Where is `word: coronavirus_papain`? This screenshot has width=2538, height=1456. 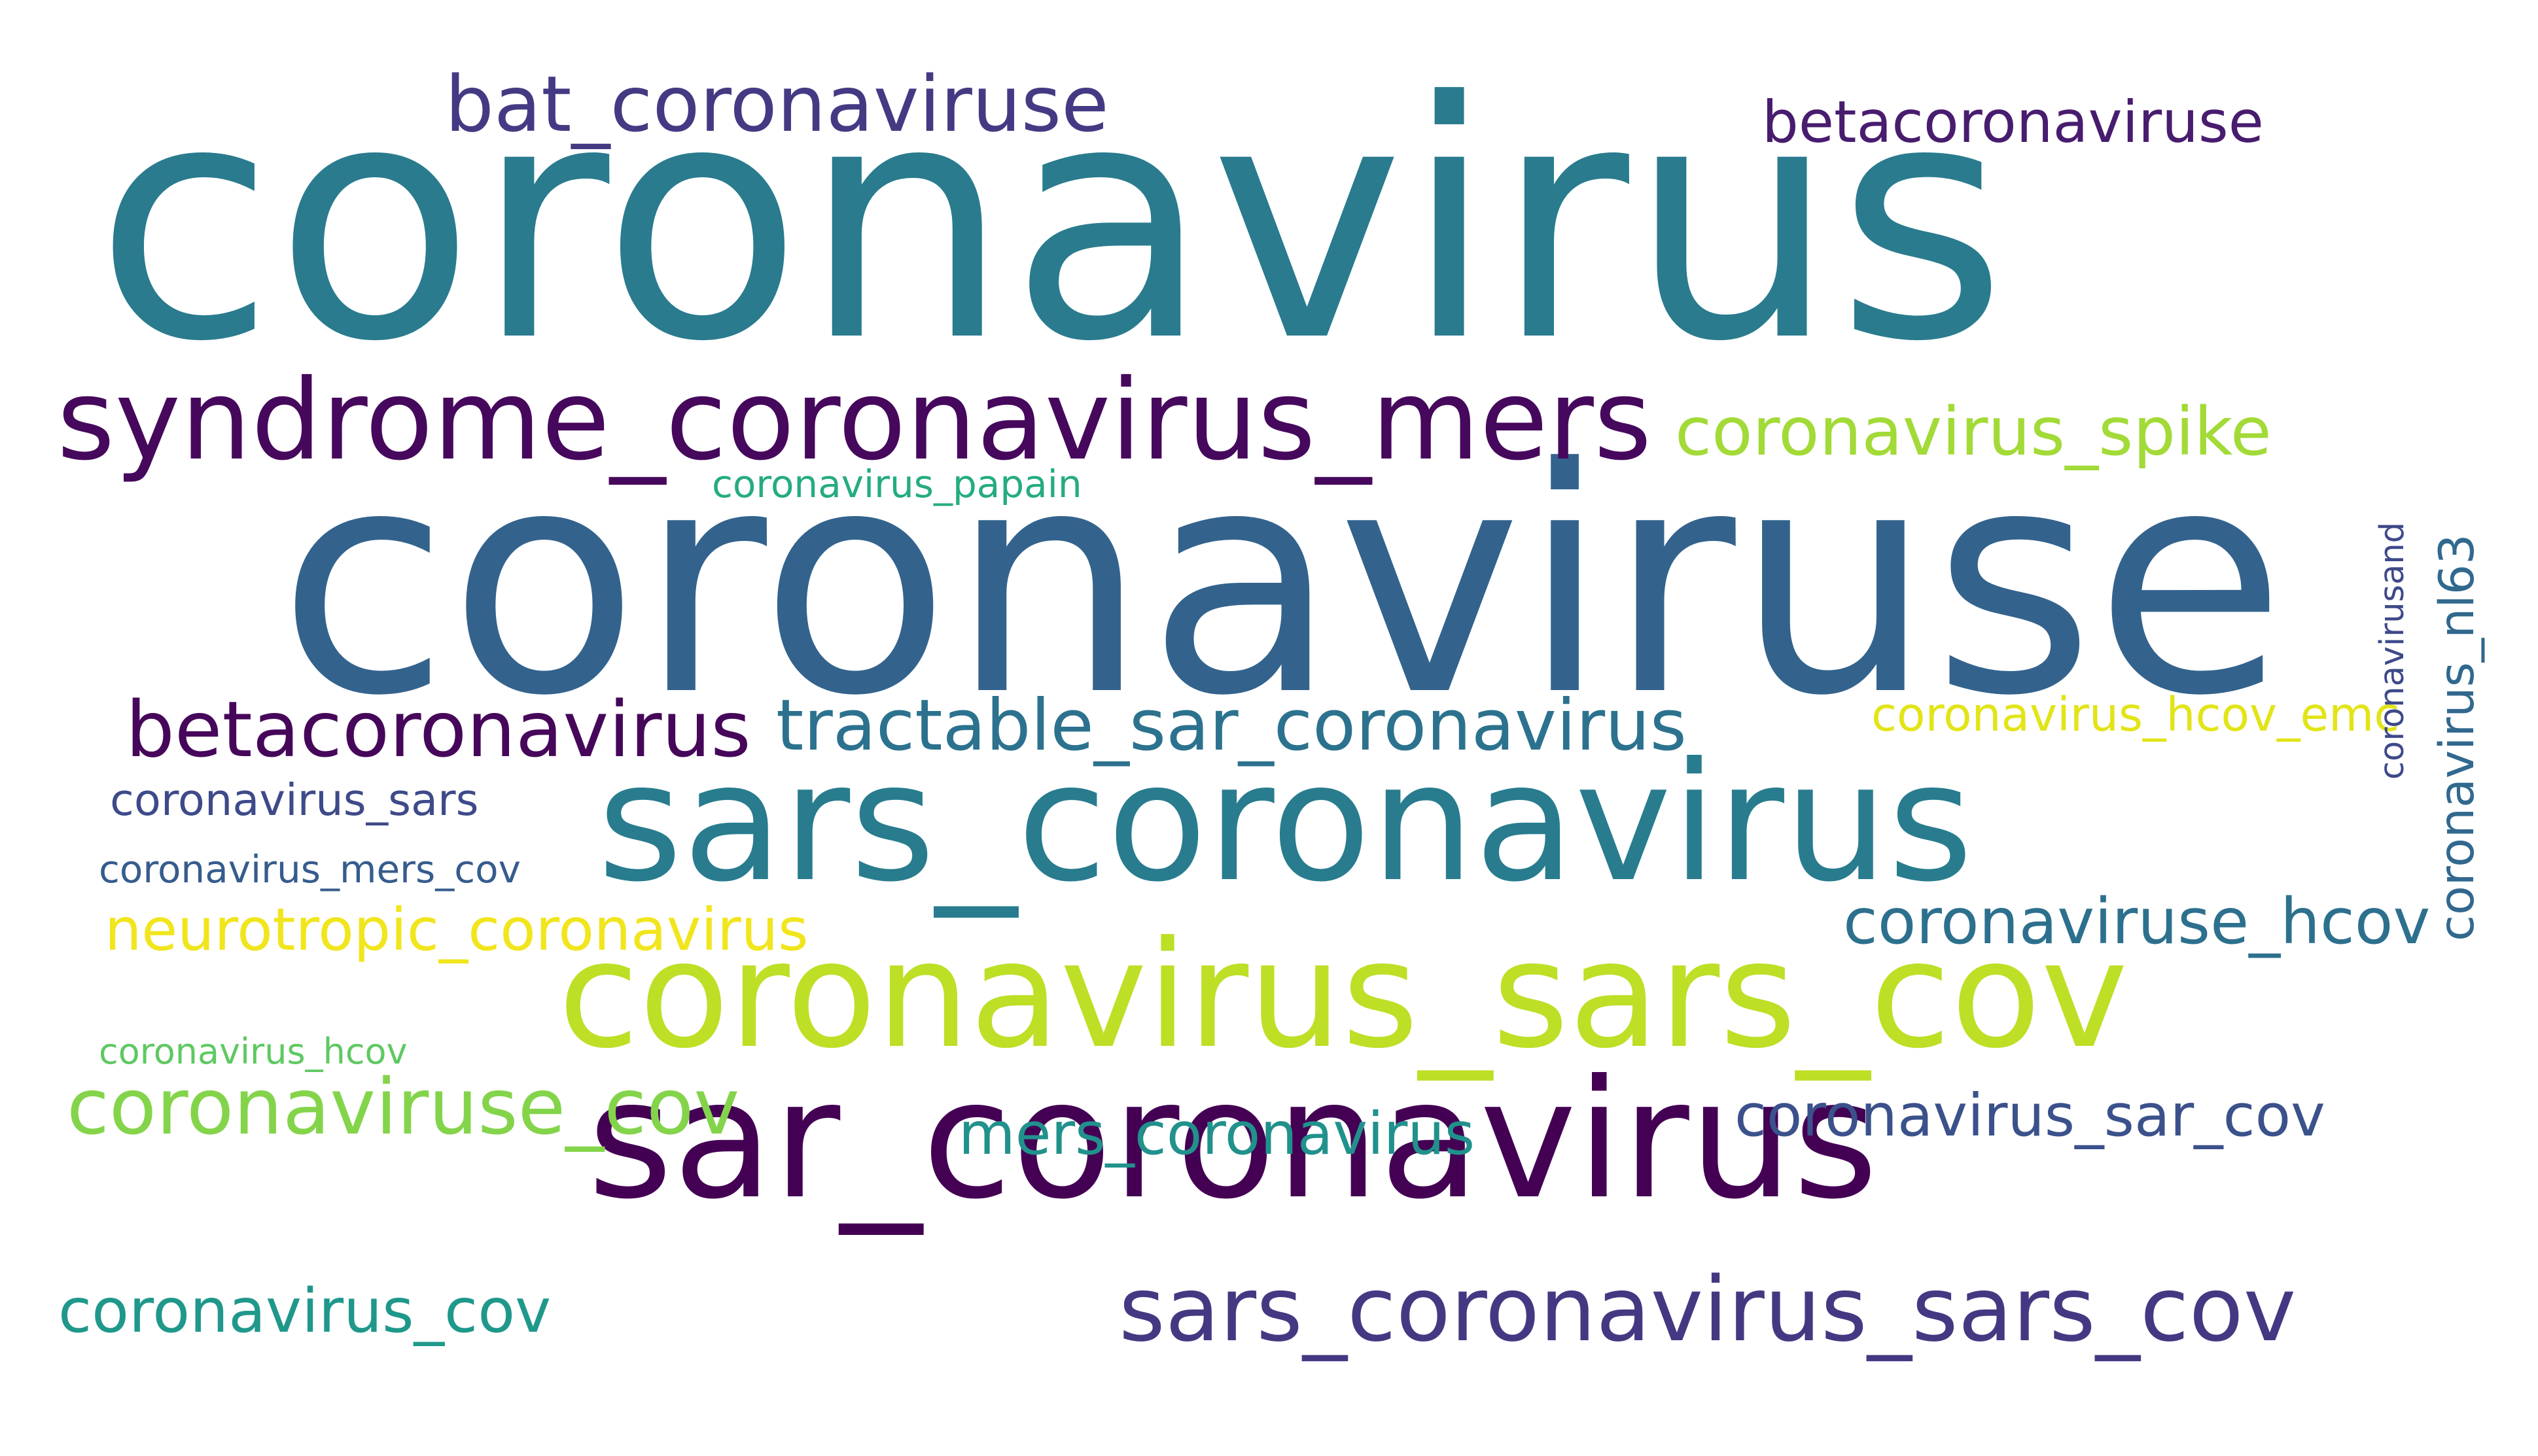
word: coronavirus_papain is located at coordinates (897, 484).